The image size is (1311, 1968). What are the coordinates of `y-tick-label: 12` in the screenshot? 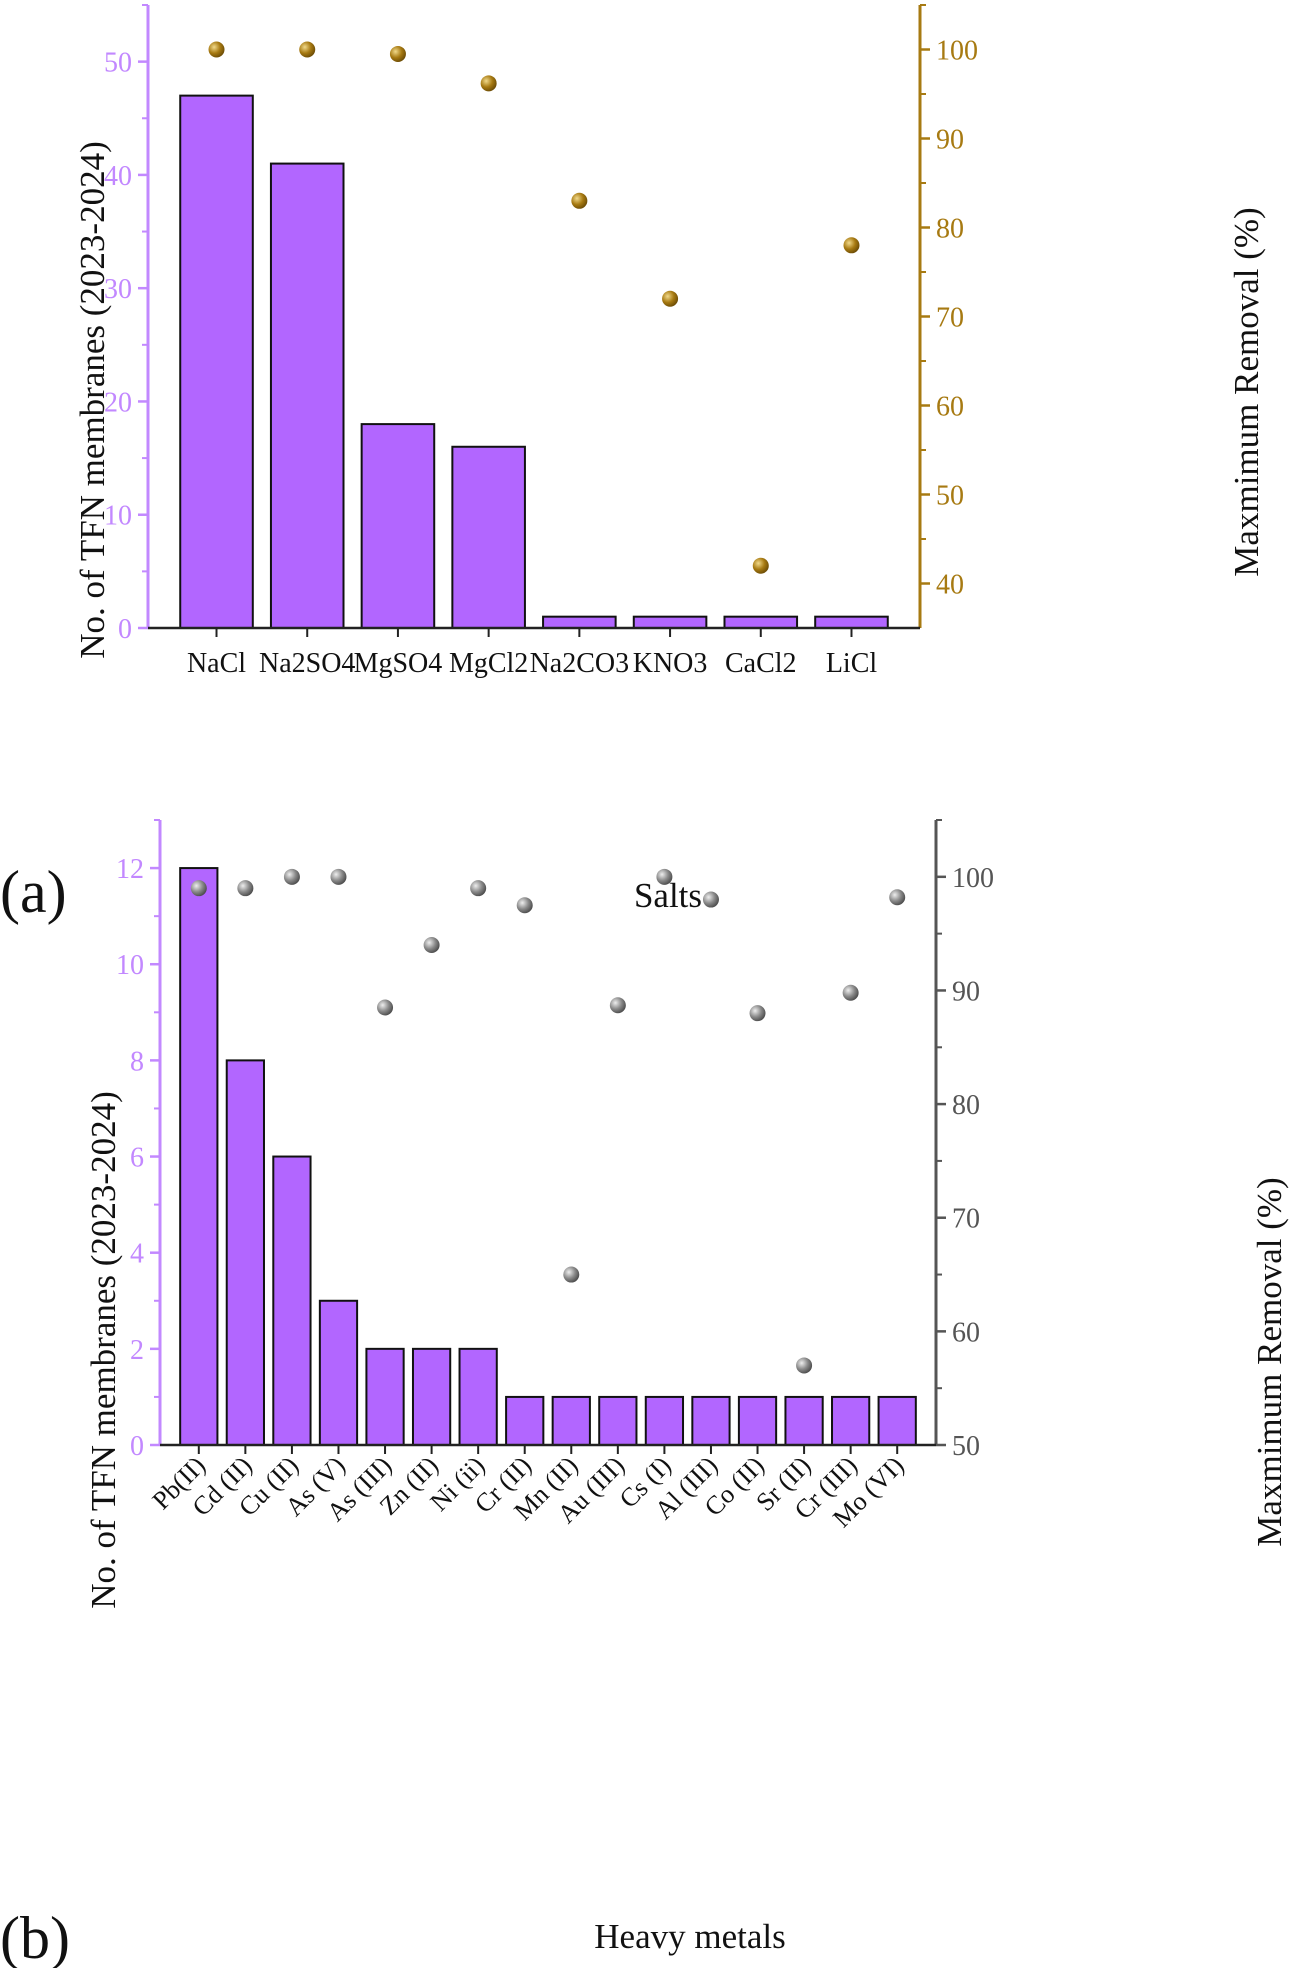 It's located at (130, 869).